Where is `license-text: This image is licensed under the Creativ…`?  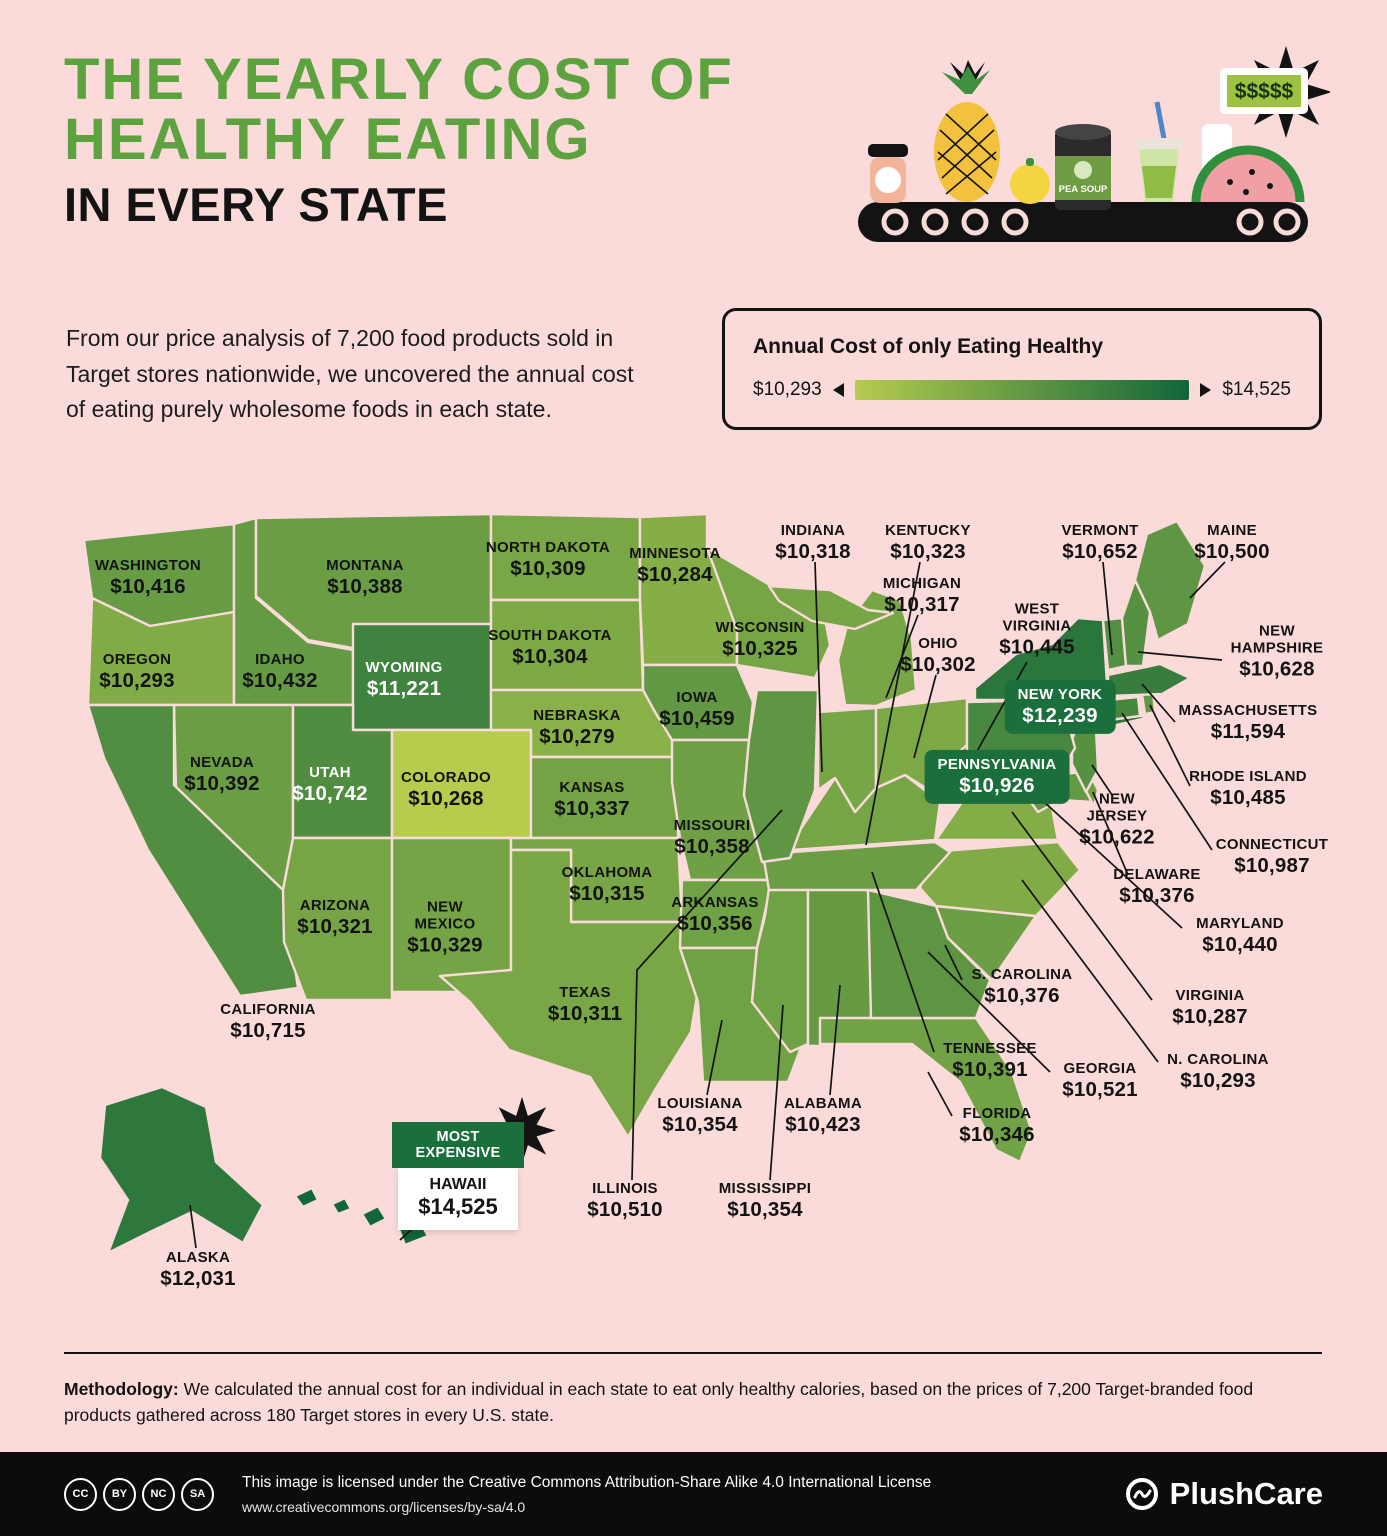 license-text: This image is licensed under the Creativ… is located at coordinates (683, 1494).